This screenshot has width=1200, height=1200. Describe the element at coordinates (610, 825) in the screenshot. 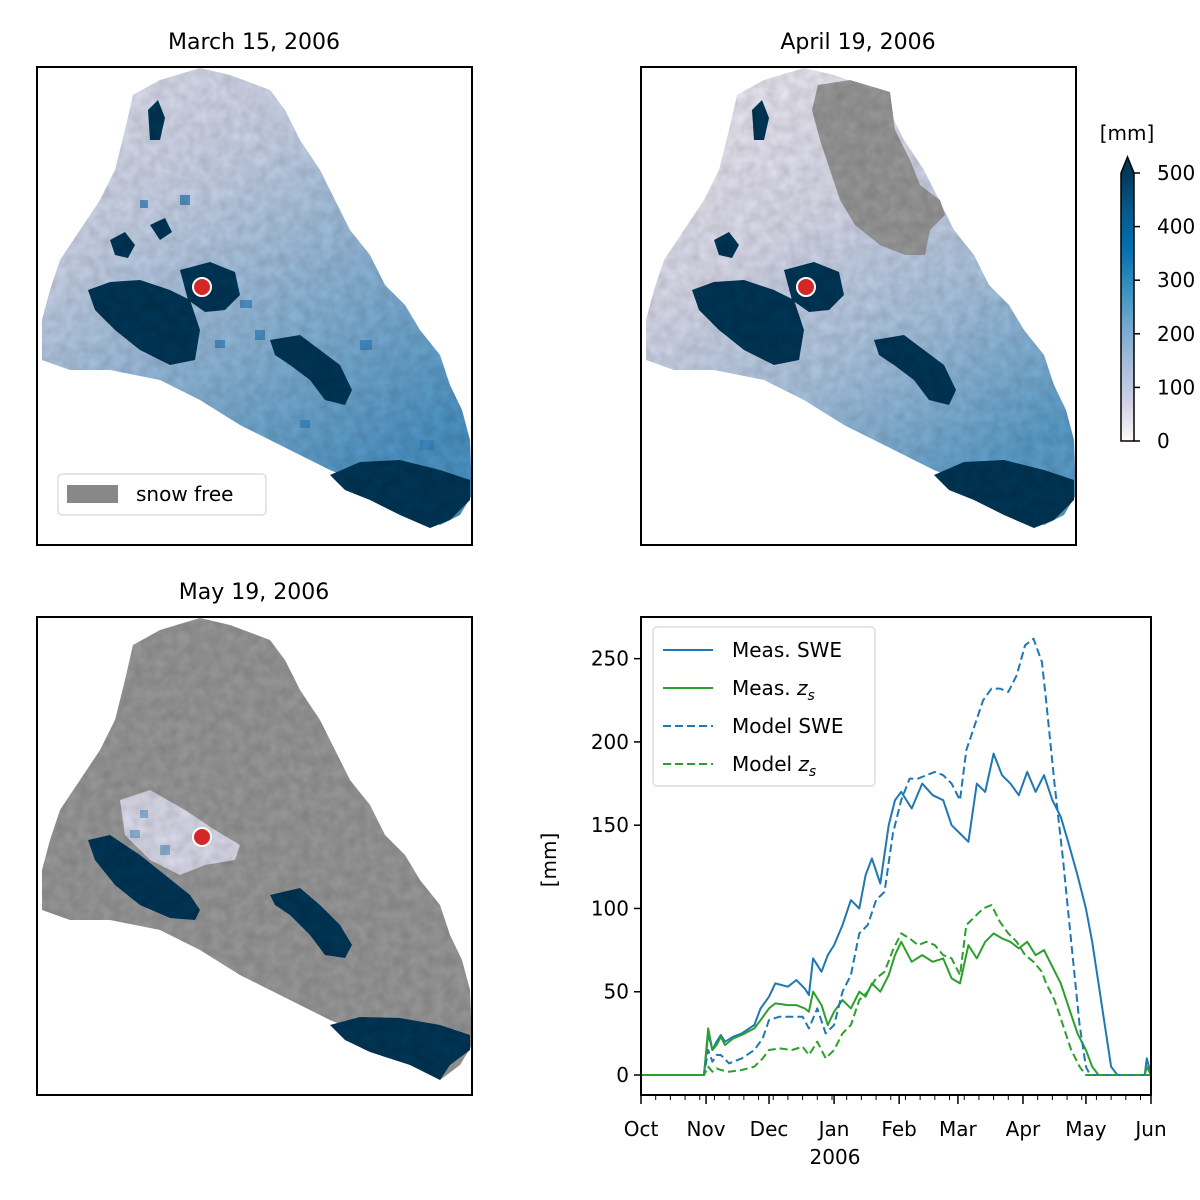

I see `y-tick-label: 150` at that location.